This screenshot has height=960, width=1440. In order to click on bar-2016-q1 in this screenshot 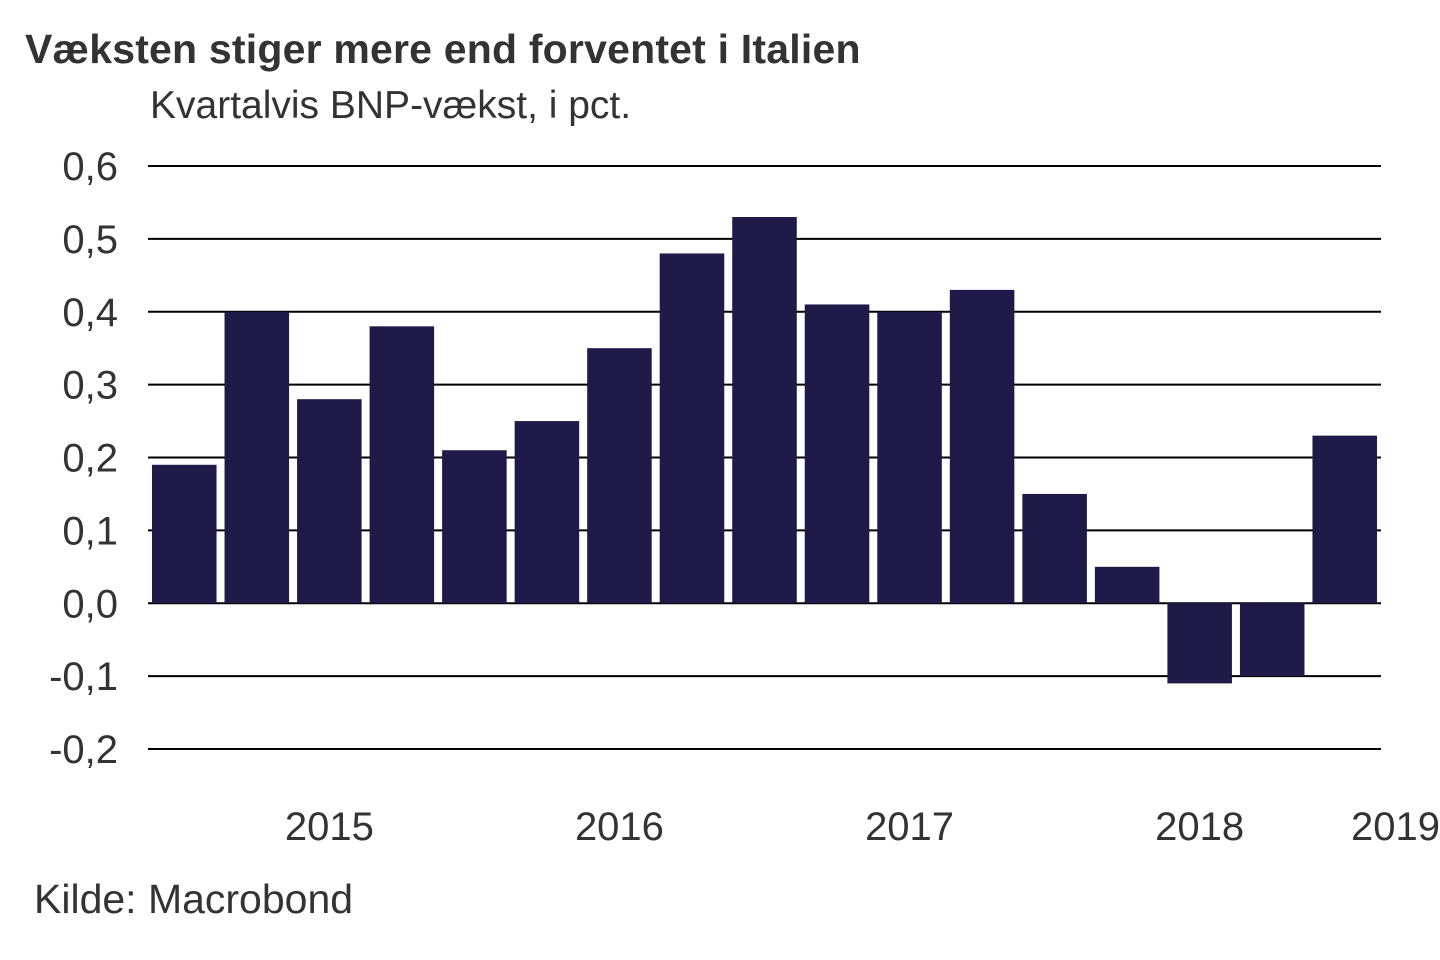, I will do `click(474, 527)`.